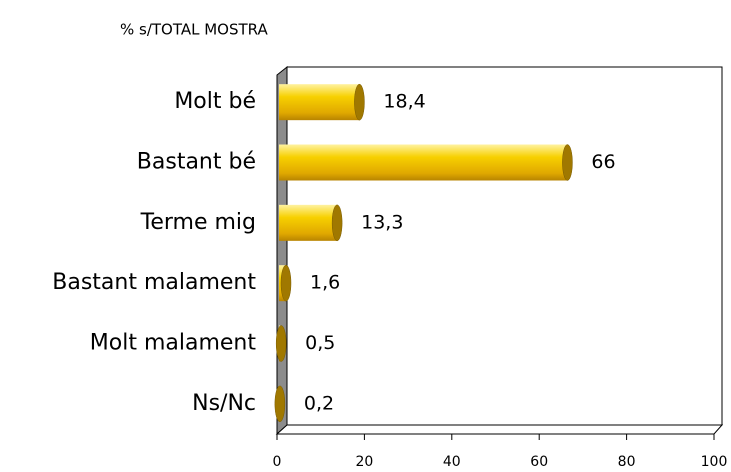 The width and height of the screenshot is (731, 472). I want to click on x-tick-label: 80, so click(627, 462).